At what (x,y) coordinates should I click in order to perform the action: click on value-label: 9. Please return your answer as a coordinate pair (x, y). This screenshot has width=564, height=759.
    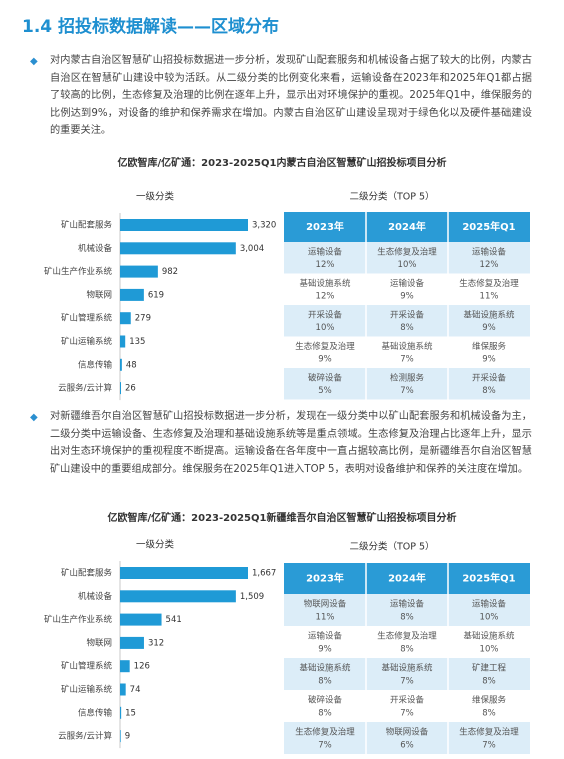
    Looking at the image, I should click on (127, 737).